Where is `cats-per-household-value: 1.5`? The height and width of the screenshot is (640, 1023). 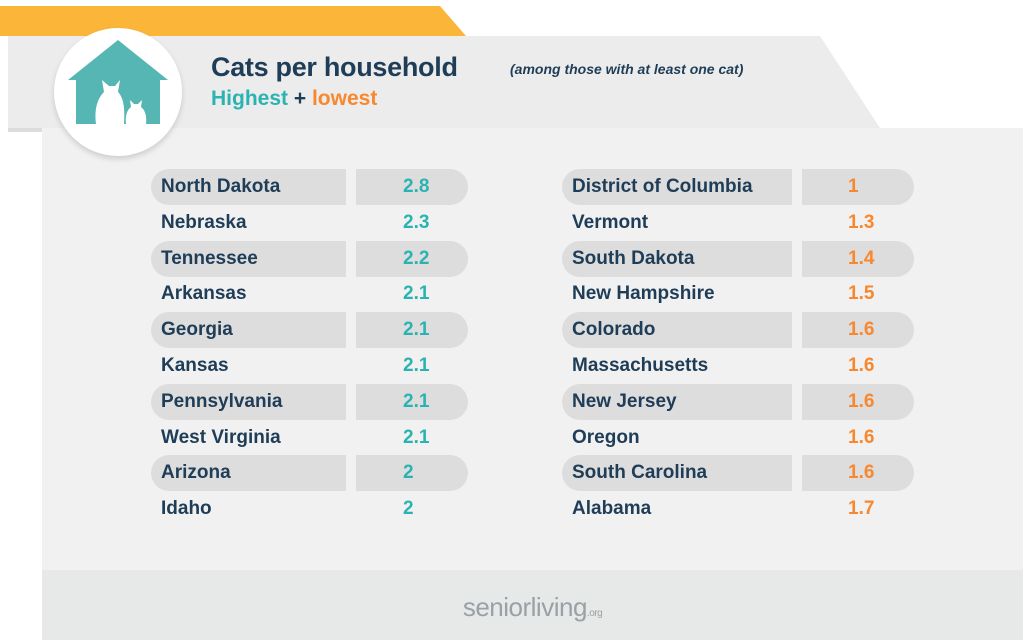
cats-per-household-value: 1.5 is located at coordinates (861, 294).